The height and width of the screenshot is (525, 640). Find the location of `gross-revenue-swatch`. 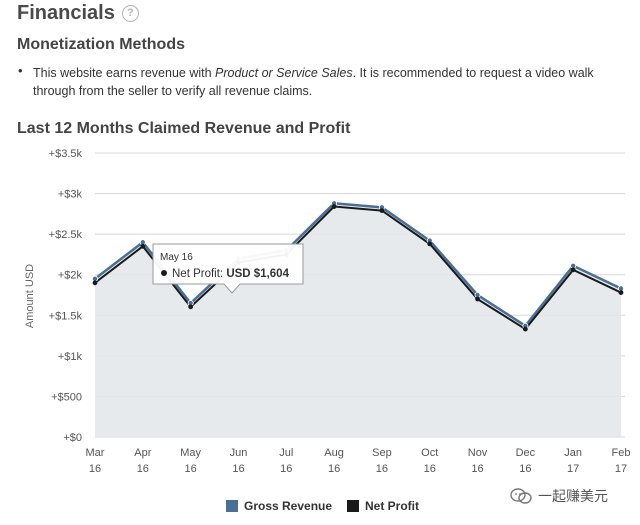

gross-revenue-swatch is located at coordinates (232, 506).